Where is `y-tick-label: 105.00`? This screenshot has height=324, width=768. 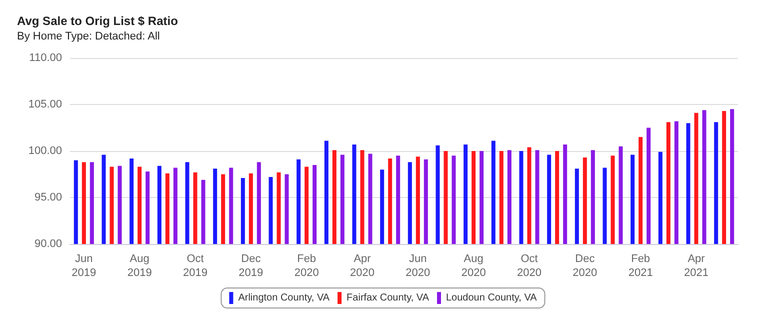 y-tick-label: 105.00 is located at coordinates (45, 104).